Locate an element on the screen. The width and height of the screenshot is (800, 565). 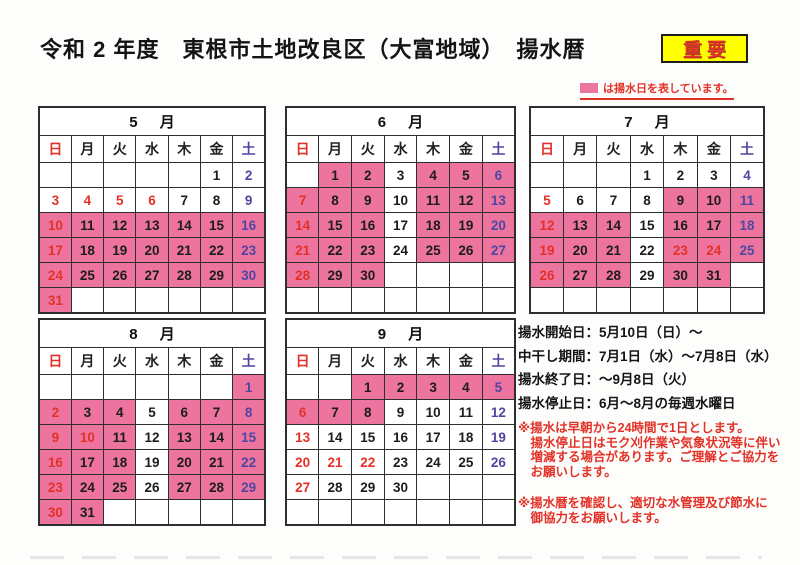
important-badge: 重要 is located at coordinates (704, 48).